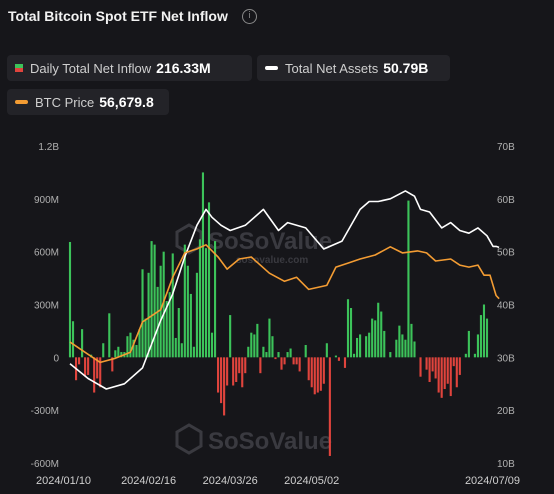 The image size is (554, 494). Describe the element at coordinates (249, 16) in the screenshot. I see `info-icon: i` at that location.